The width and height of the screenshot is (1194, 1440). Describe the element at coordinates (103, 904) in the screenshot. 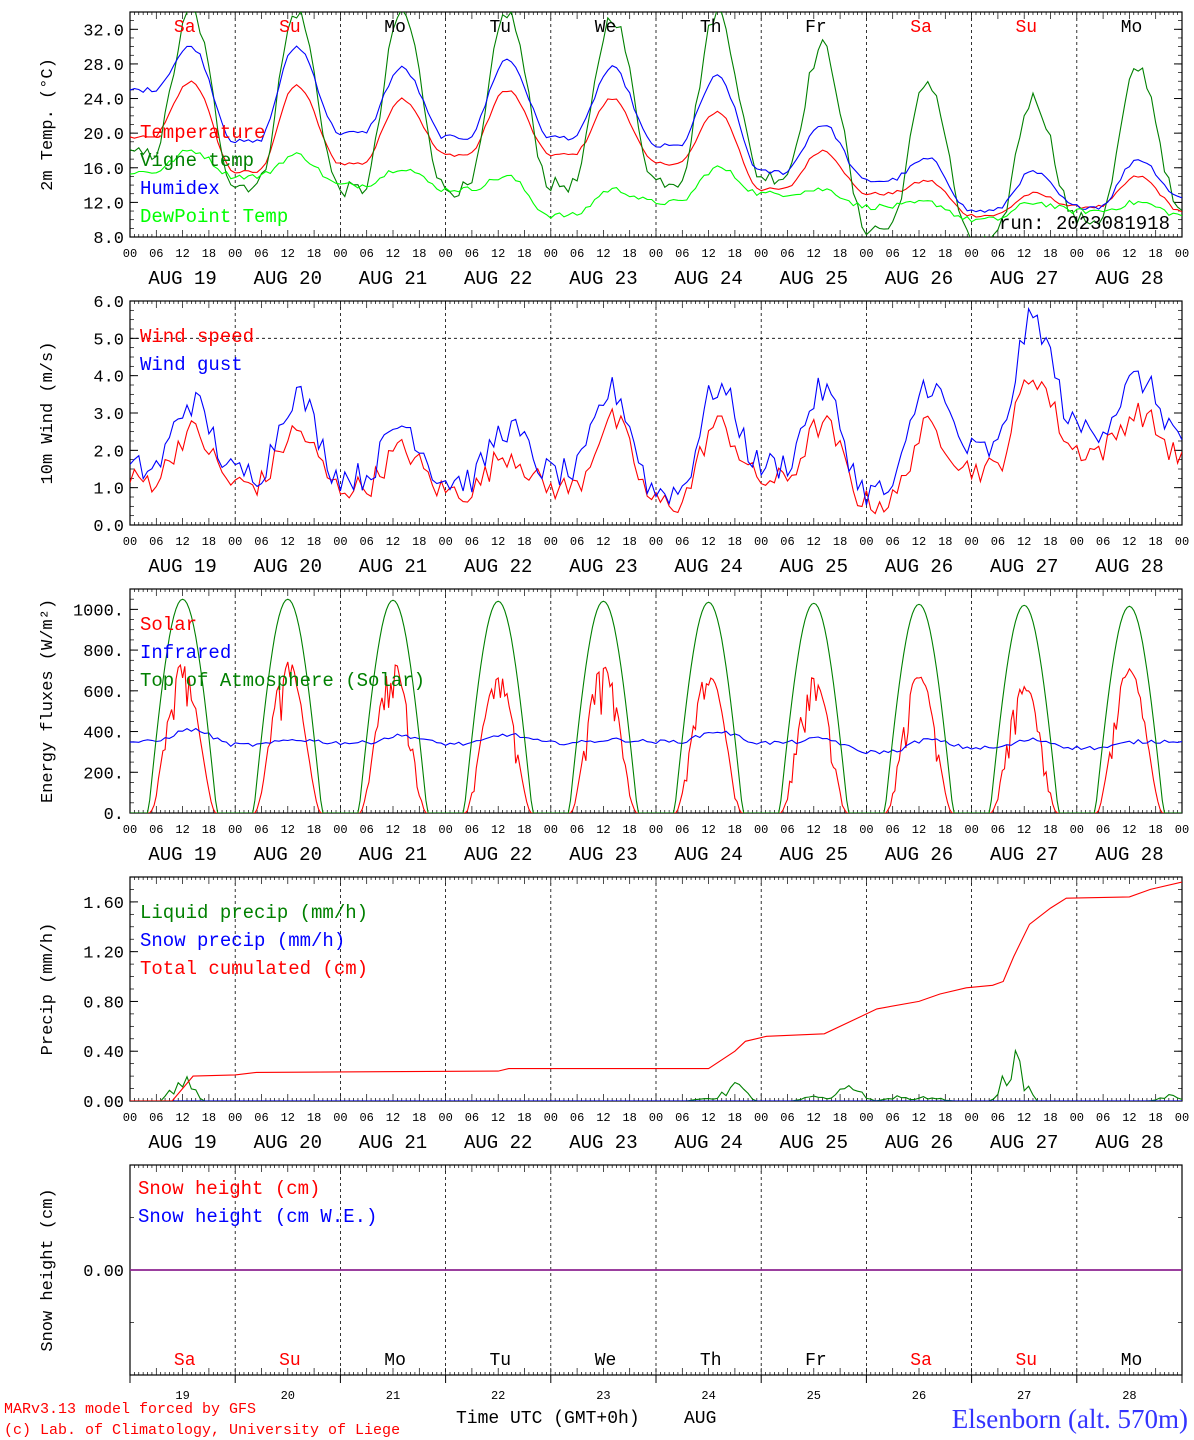

I see `y-tick-label: 1.60` at that location.